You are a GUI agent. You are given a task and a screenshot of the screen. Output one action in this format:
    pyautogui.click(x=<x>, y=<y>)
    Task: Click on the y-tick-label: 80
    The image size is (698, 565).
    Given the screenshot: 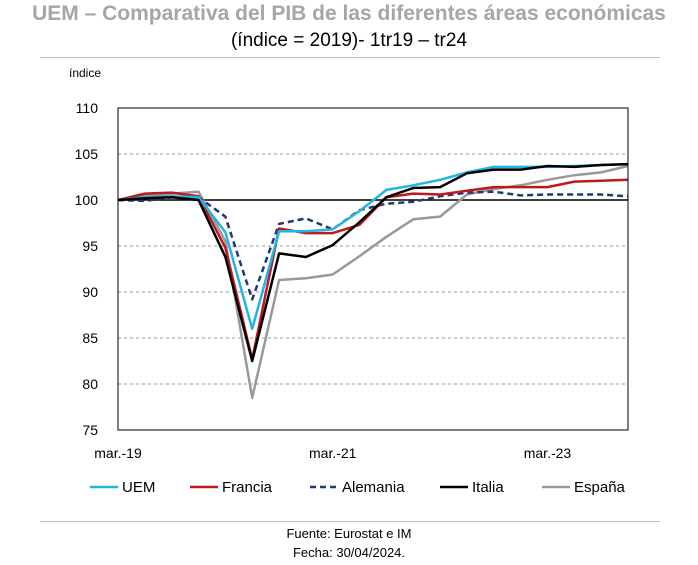 What is the action you would take?
    pyautogui.click(x=90, y=384)
    